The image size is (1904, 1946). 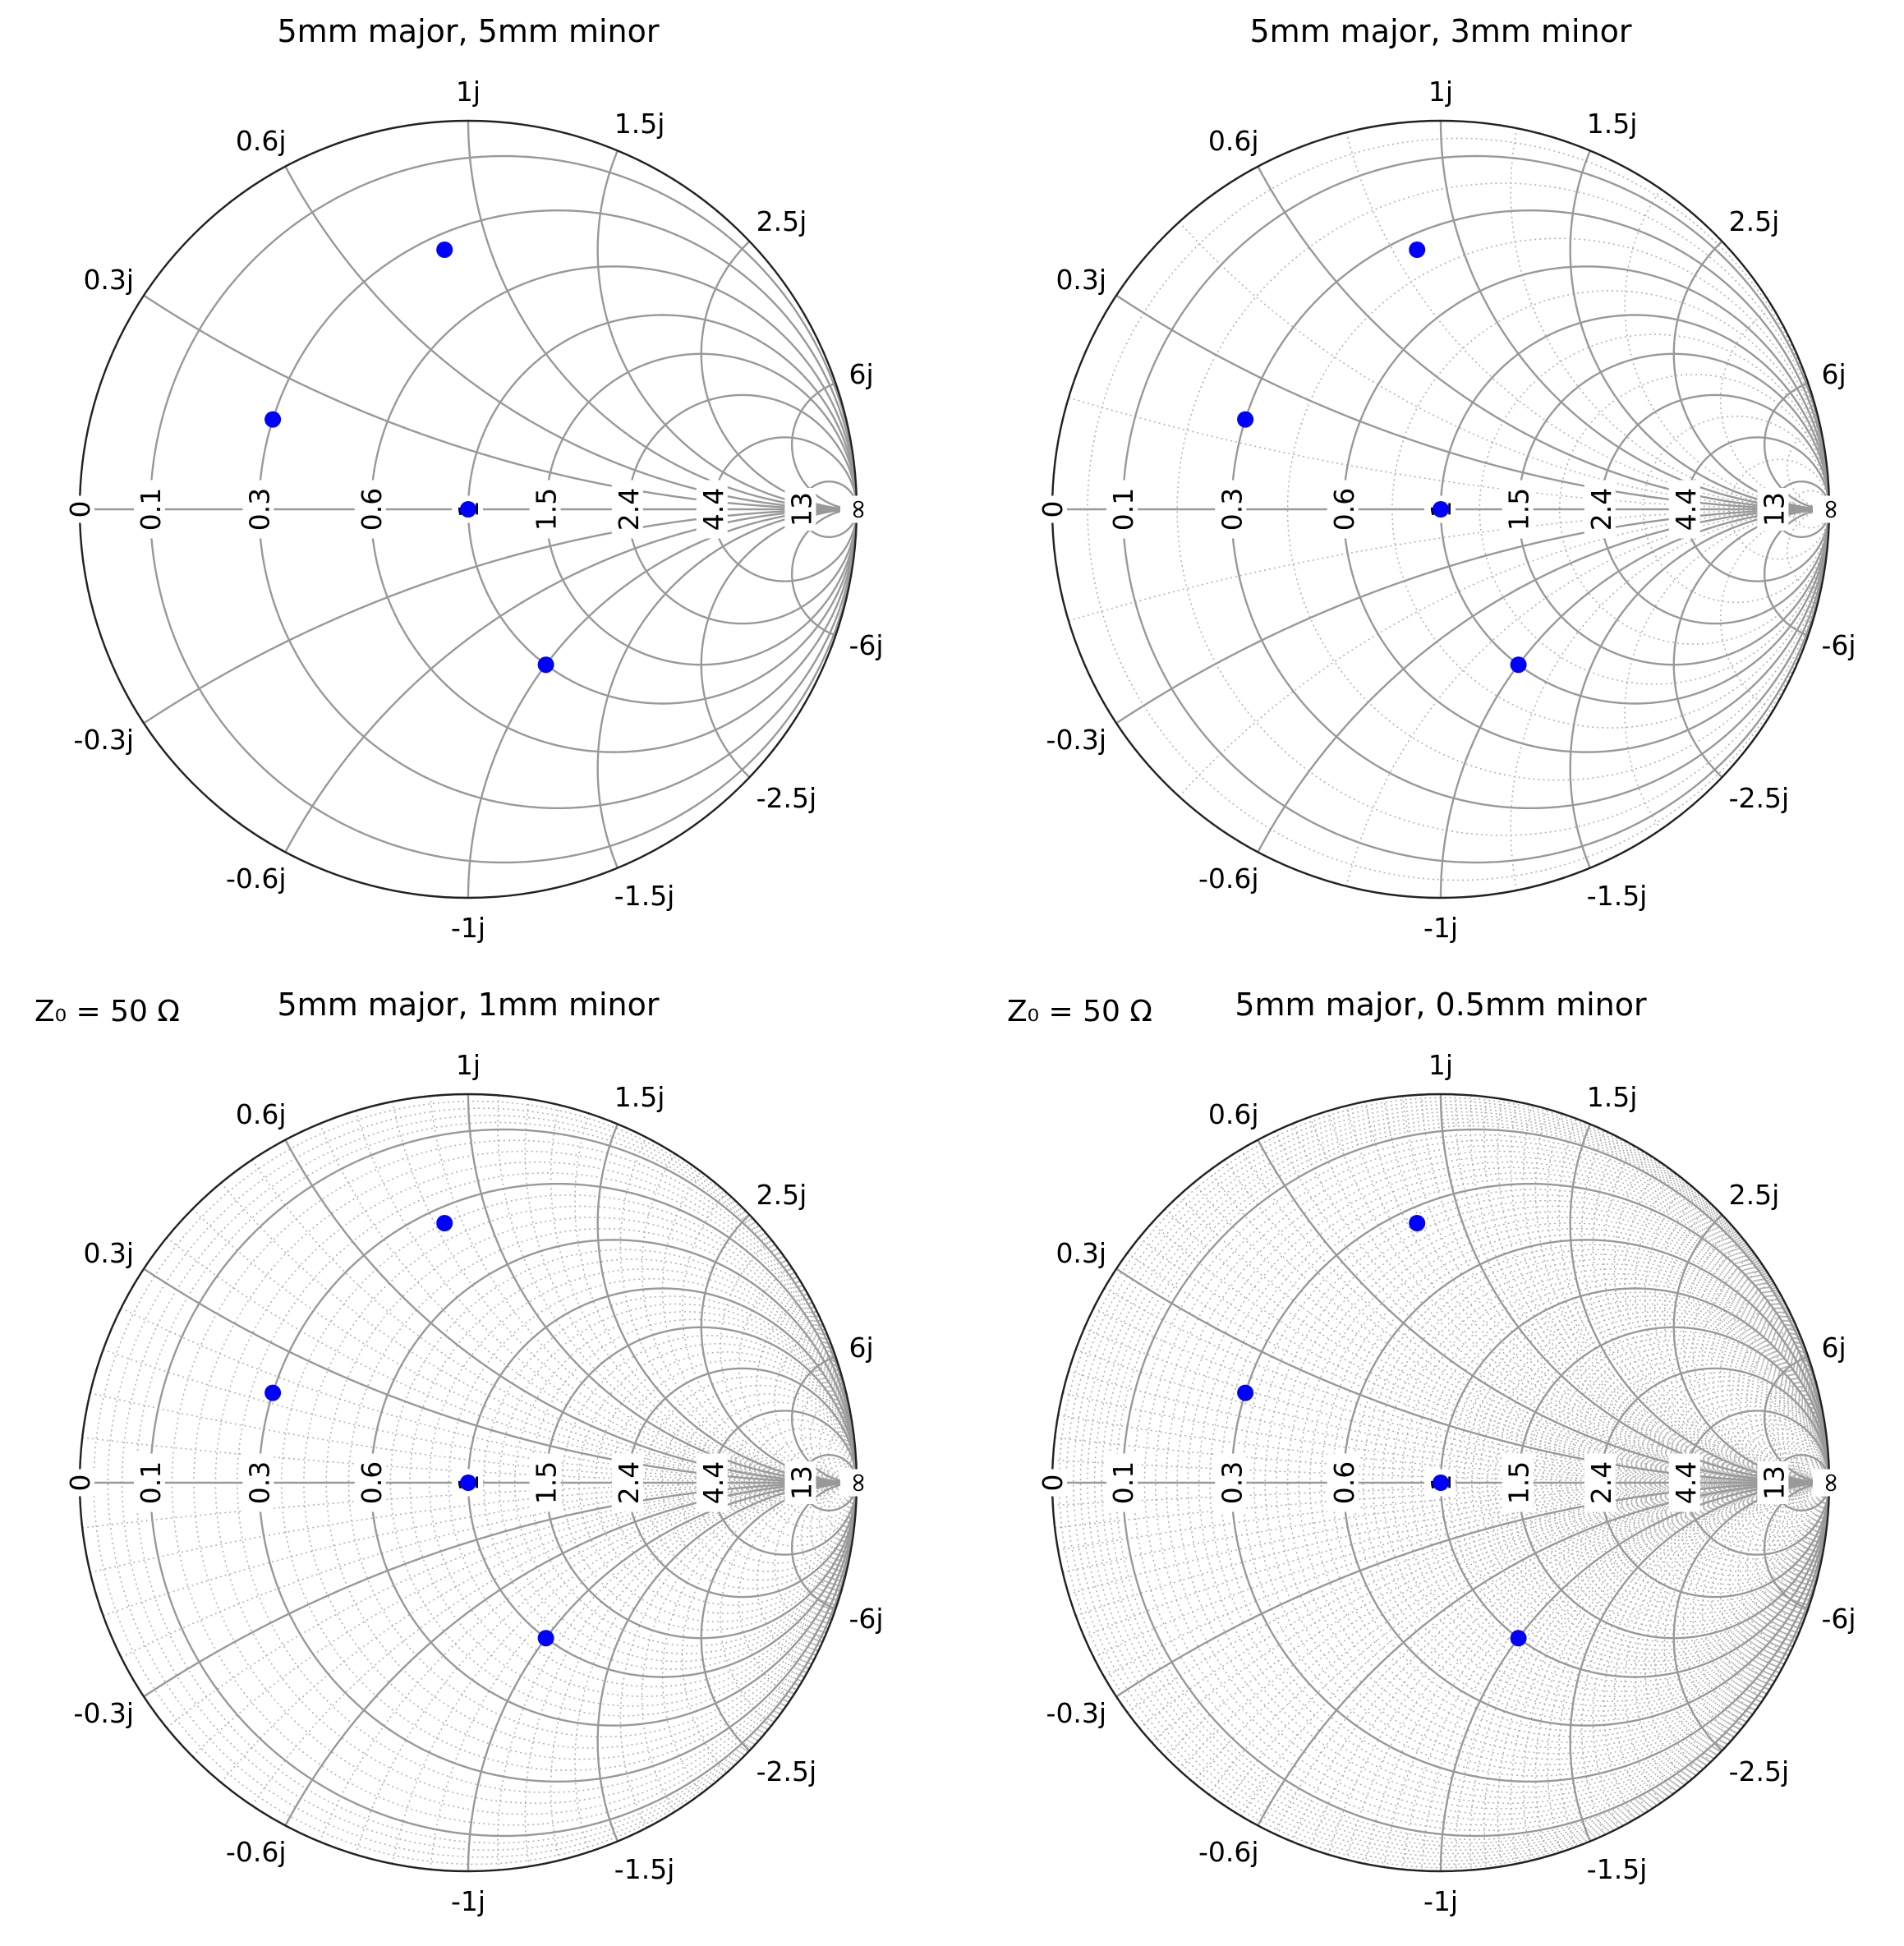 What do you see at coordinates (1617, 1869) in the screenshot?
I see `imag-tick-label: -1.5j` at bounding box center [1617, 1869].